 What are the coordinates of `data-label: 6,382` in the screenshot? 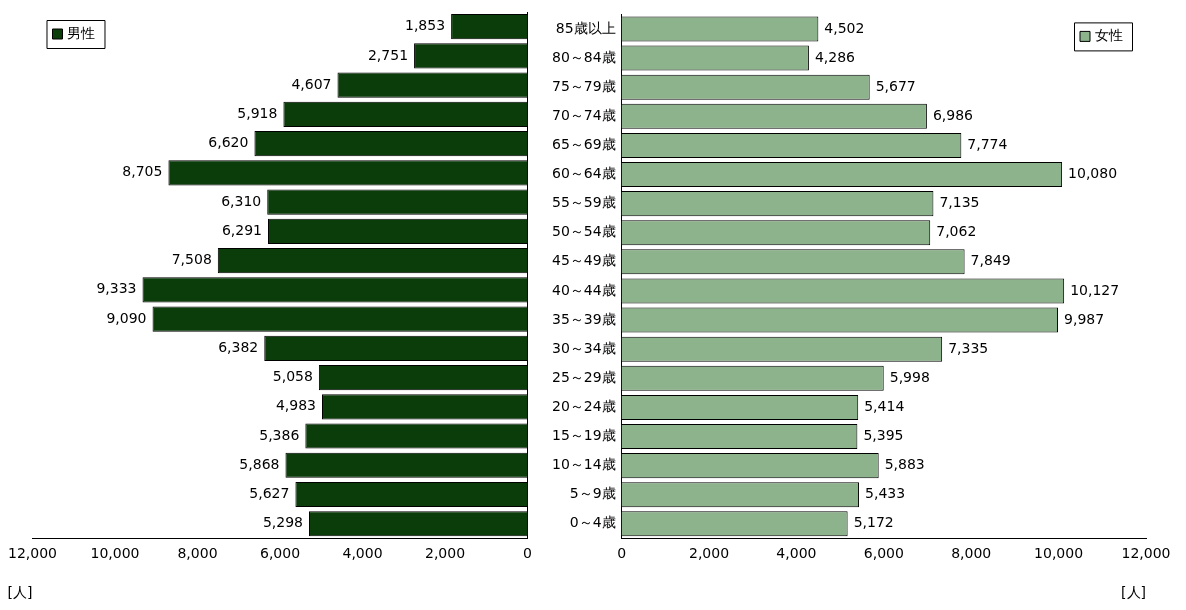 It's located at (238, 346).